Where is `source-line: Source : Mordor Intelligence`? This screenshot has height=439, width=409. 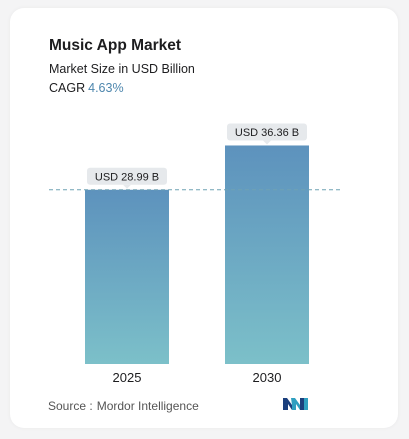 source-line: Source : Mordor Intelligence is located at coordinates (123, 406).